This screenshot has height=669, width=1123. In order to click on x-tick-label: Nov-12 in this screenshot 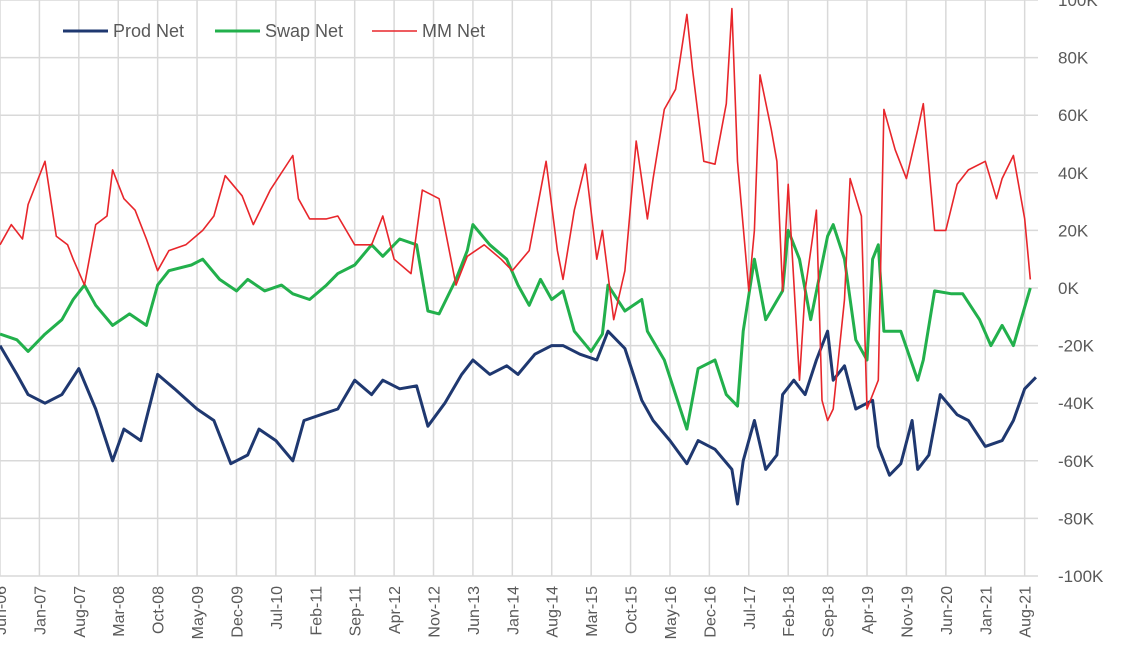, I will do `click(435, 612)`.